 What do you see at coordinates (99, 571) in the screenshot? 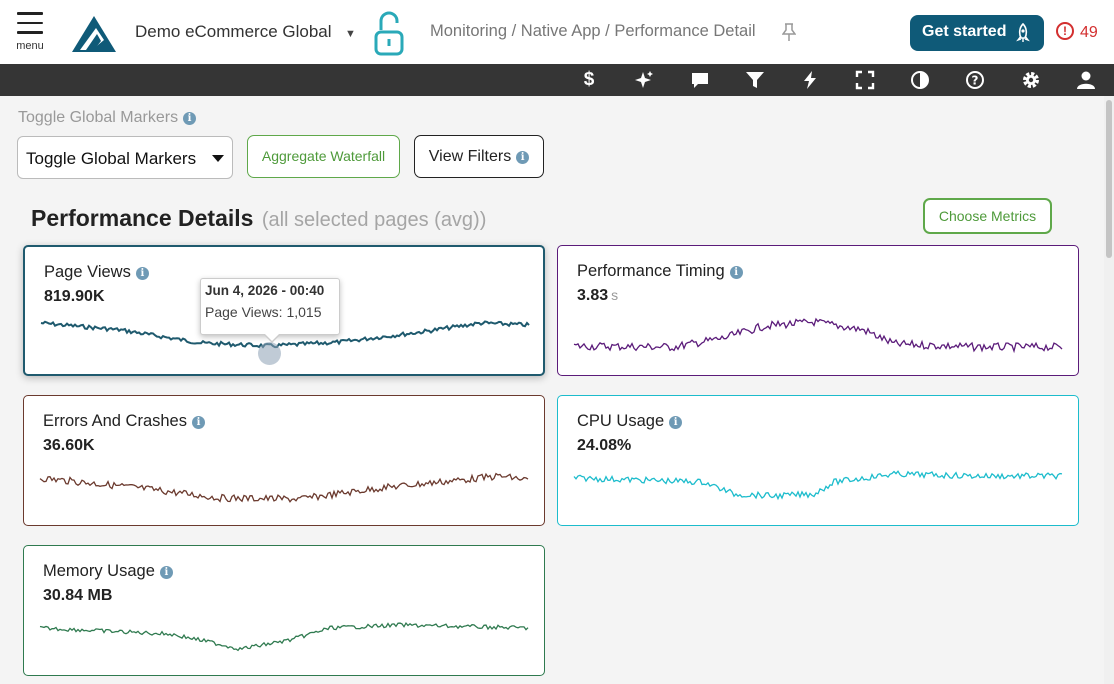
I see `card-title-text: Memory Usage` at bounding box center [99, 571].